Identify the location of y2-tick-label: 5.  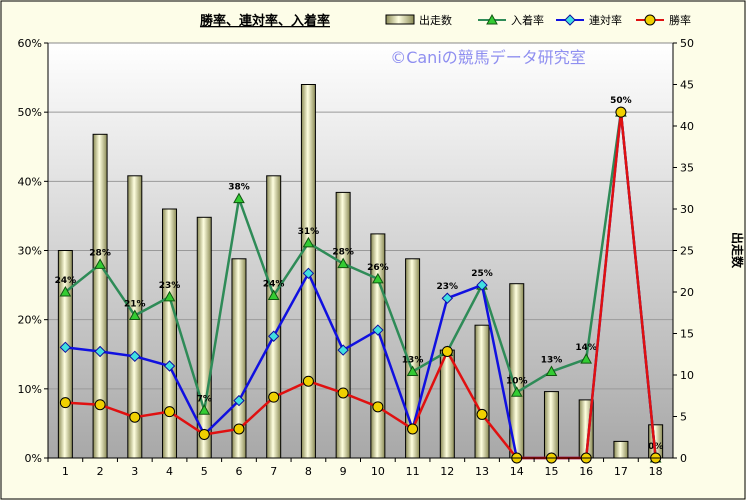
(683, 417).